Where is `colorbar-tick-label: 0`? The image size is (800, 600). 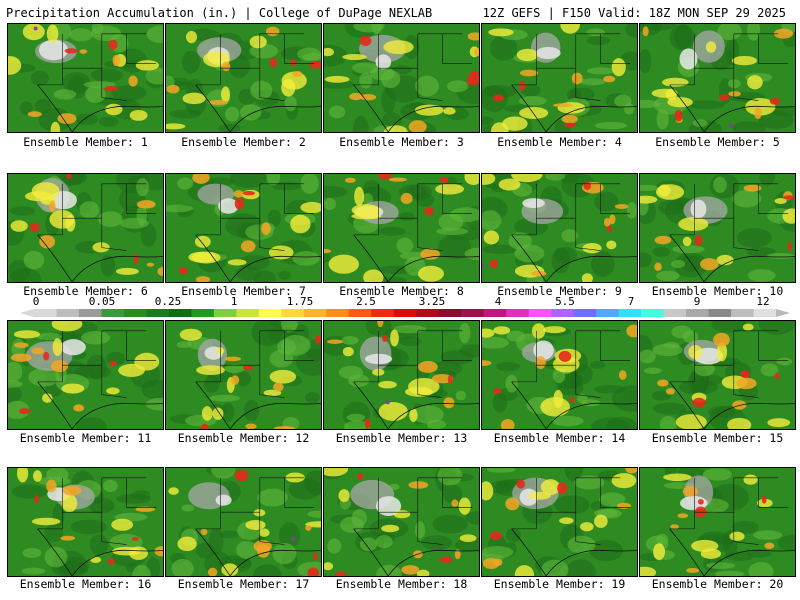 colorbar-tick-label: 0 is located at coordinates (36, 301).